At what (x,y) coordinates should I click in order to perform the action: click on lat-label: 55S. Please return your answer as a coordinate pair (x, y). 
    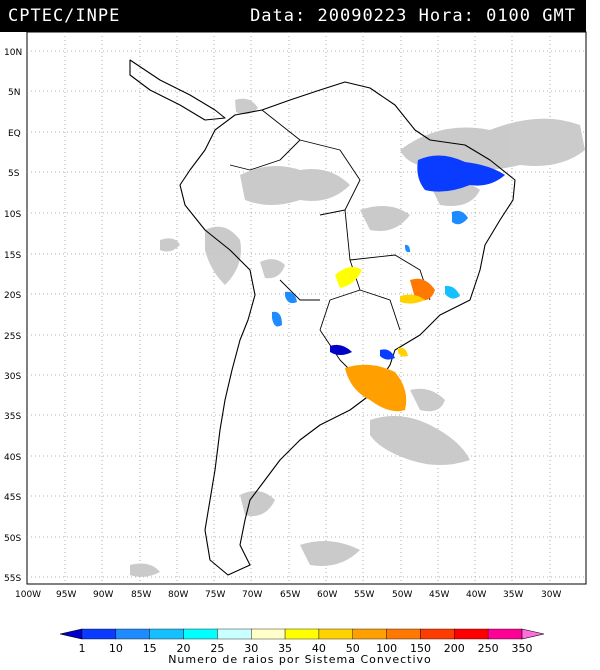
    Looking at the image, I should click on (12, 579).